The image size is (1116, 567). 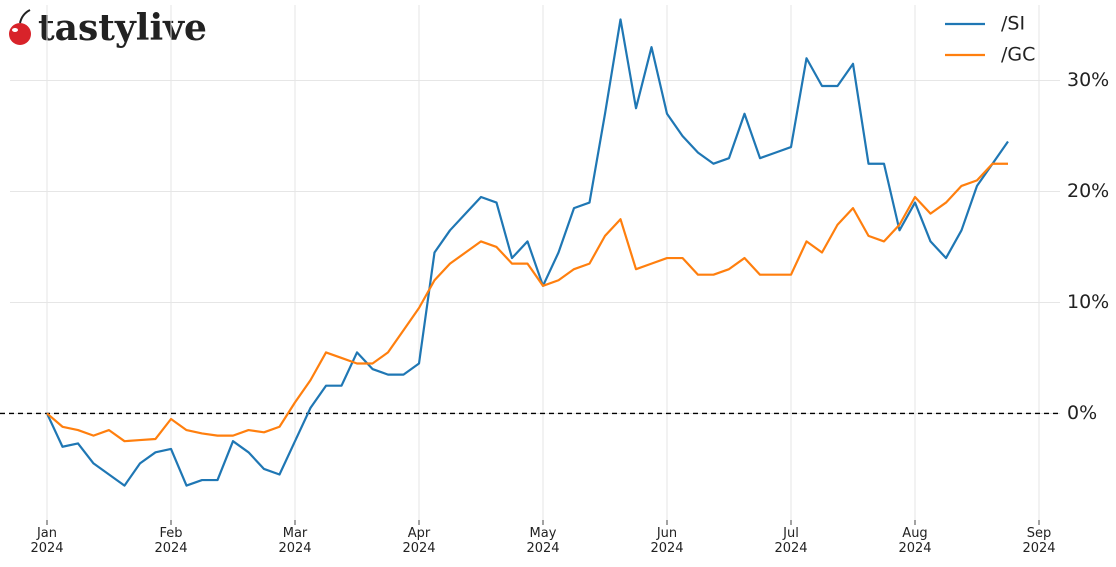 What do you see at coordinates (1018, 55) in the screenshot?
I see `legend-label: /GC` at bounding box center [1018, 55].